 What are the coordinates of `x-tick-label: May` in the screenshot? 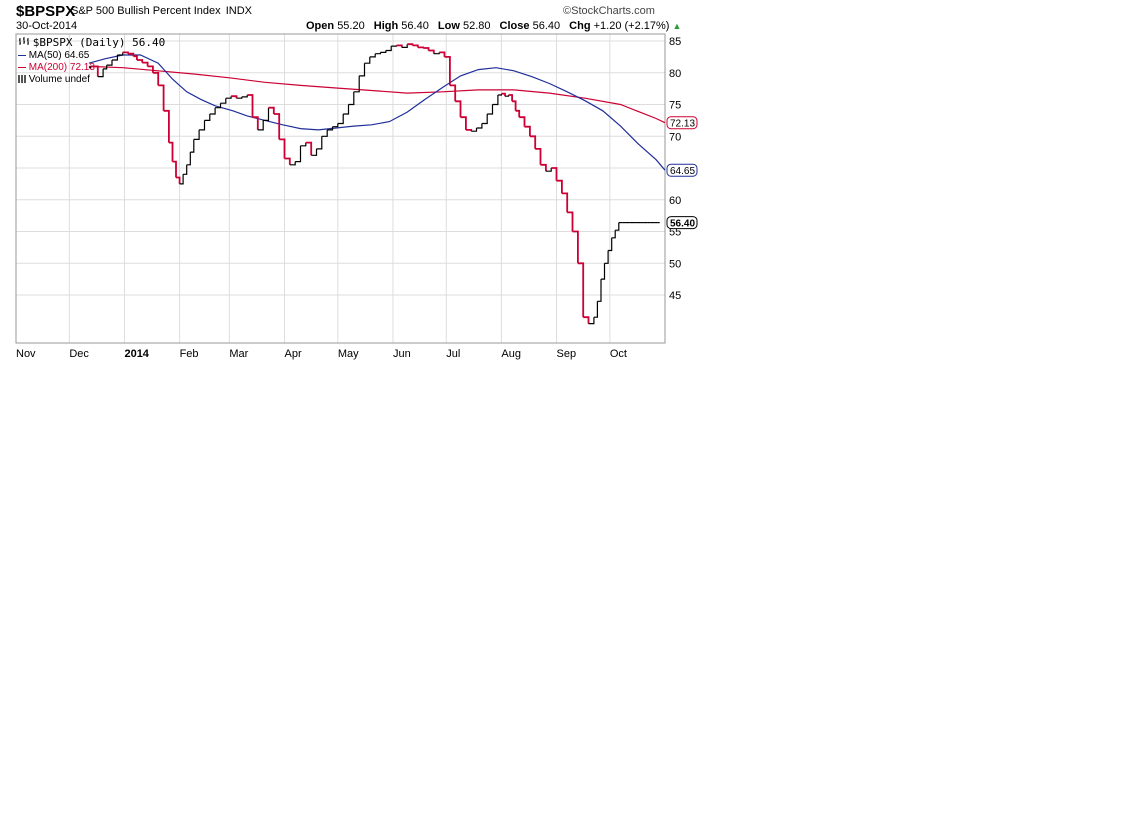 It's located at (348, 354).